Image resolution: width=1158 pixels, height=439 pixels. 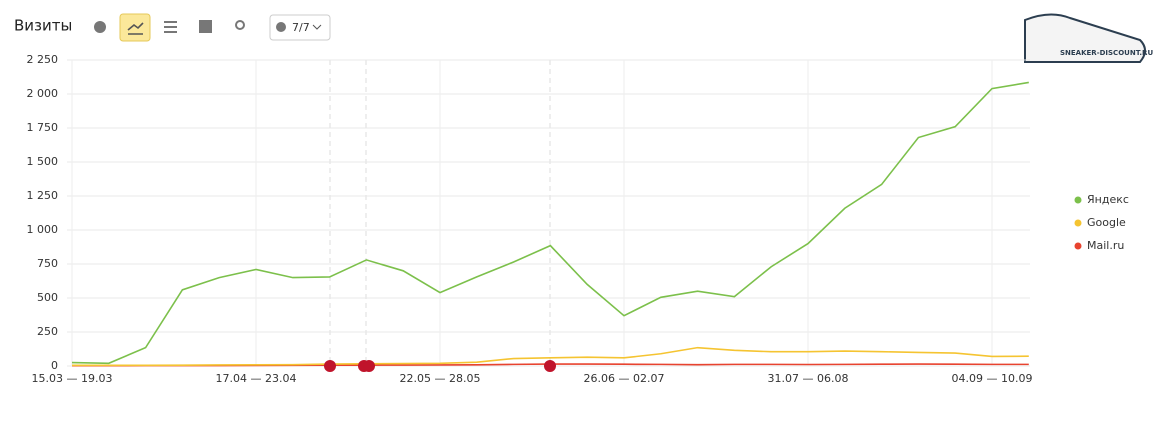 I want to click on filter-label: 7/7, so click(x=301, y=27).